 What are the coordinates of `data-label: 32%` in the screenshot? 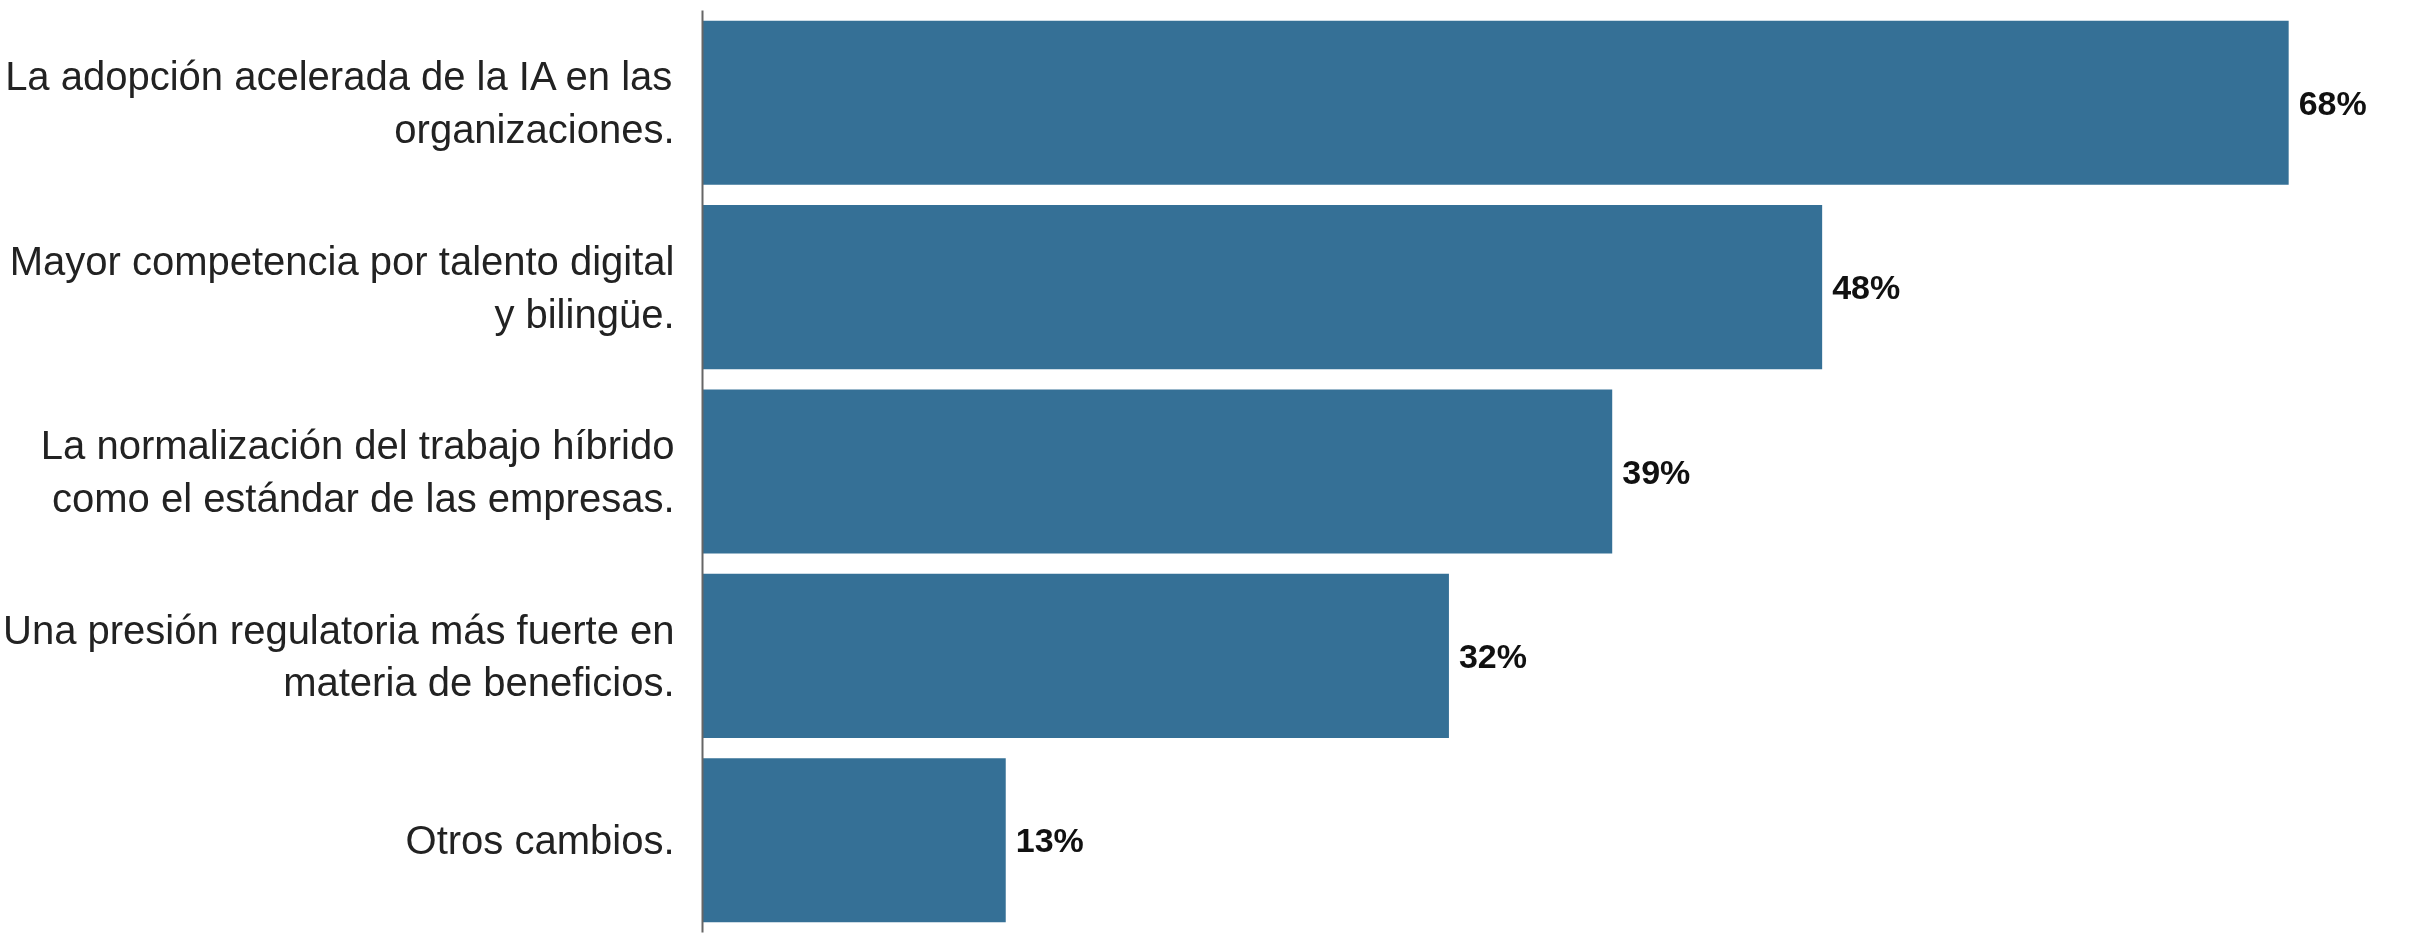 It's located at (1492, 655).